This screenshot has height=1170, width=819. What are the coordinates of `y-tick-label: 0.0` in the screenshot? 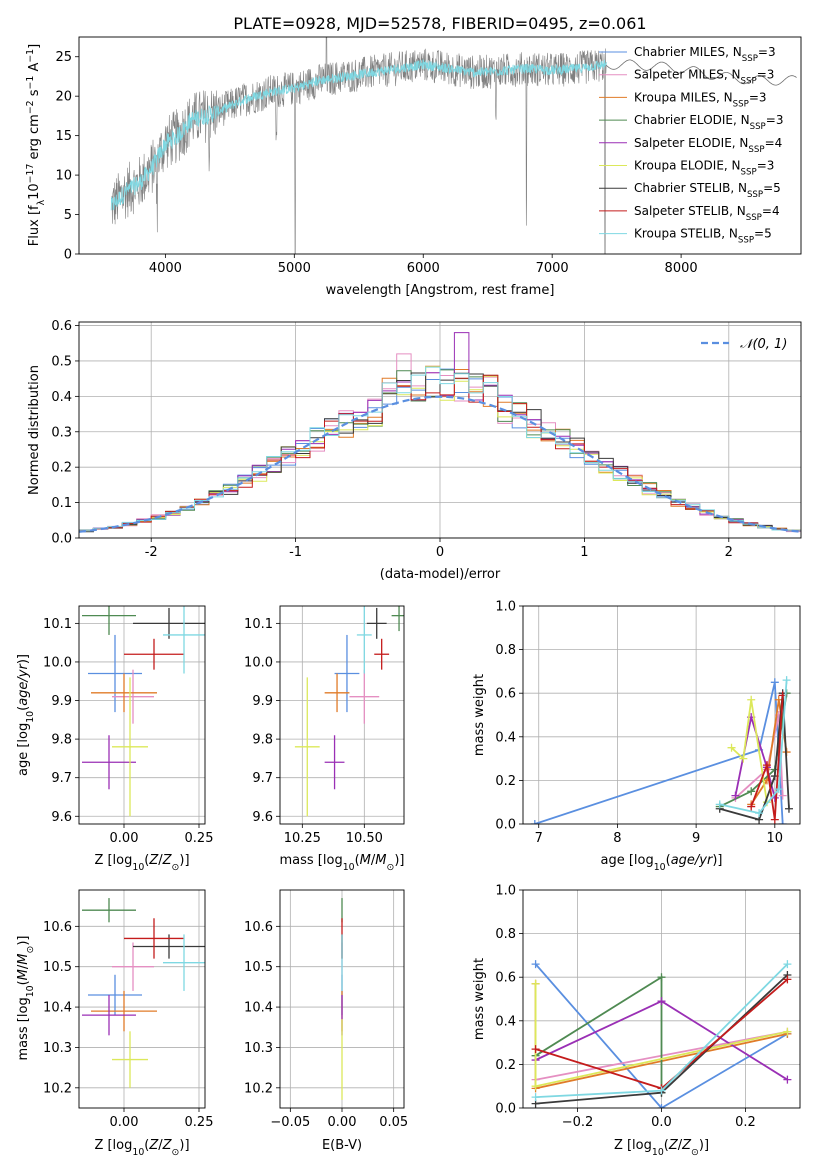 It's located at (61, 539).